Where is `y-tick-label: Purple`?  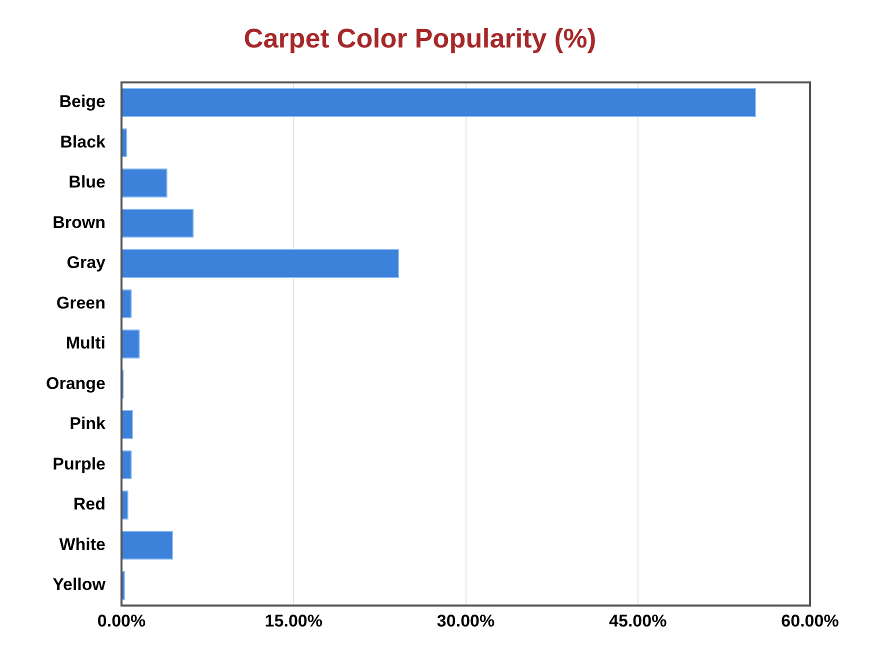
y-tick-label: Purple is located at coordinates (79, 464).